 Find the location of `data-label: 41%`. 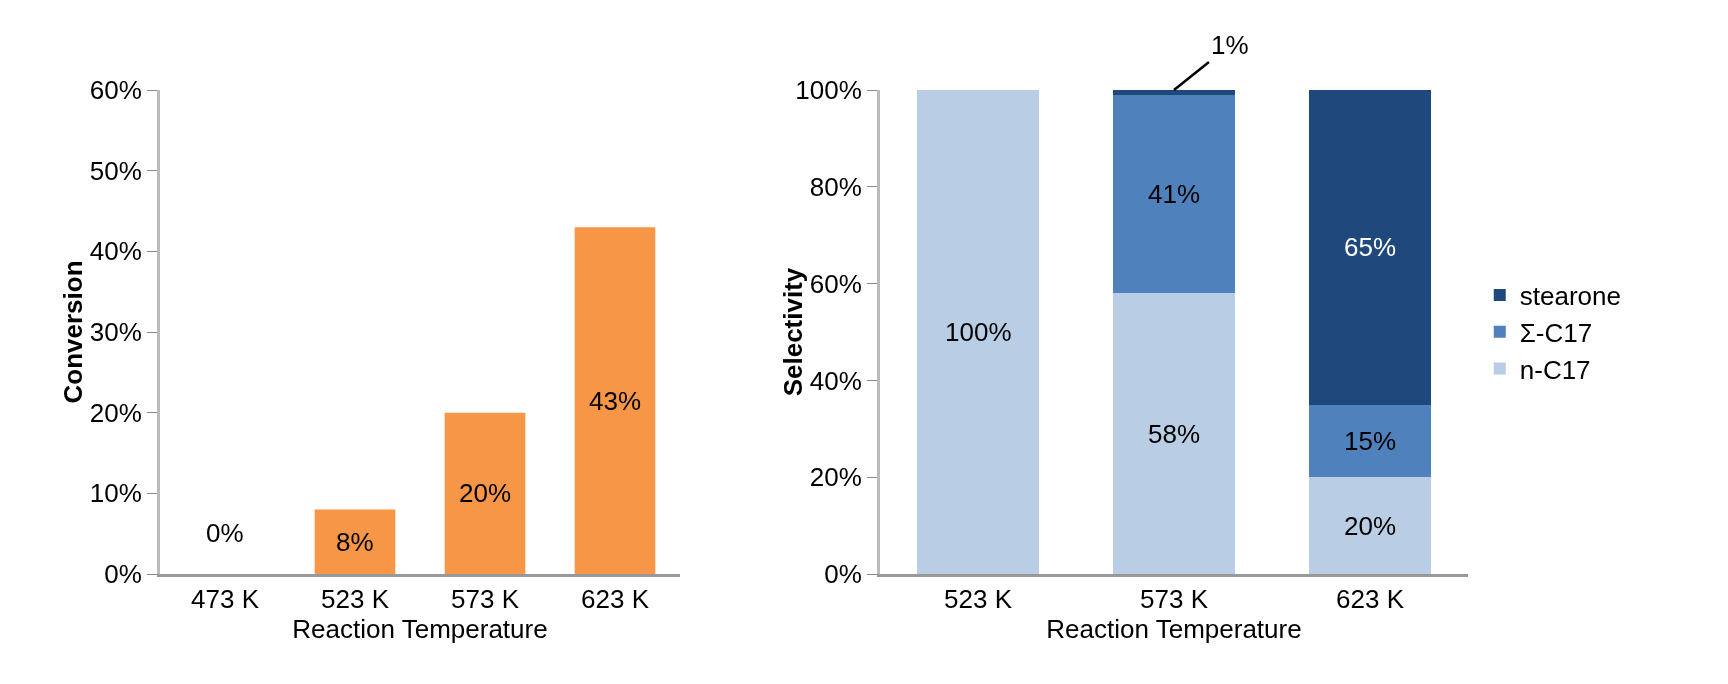

data-label: 41% is located at coordinates (1174, 194).